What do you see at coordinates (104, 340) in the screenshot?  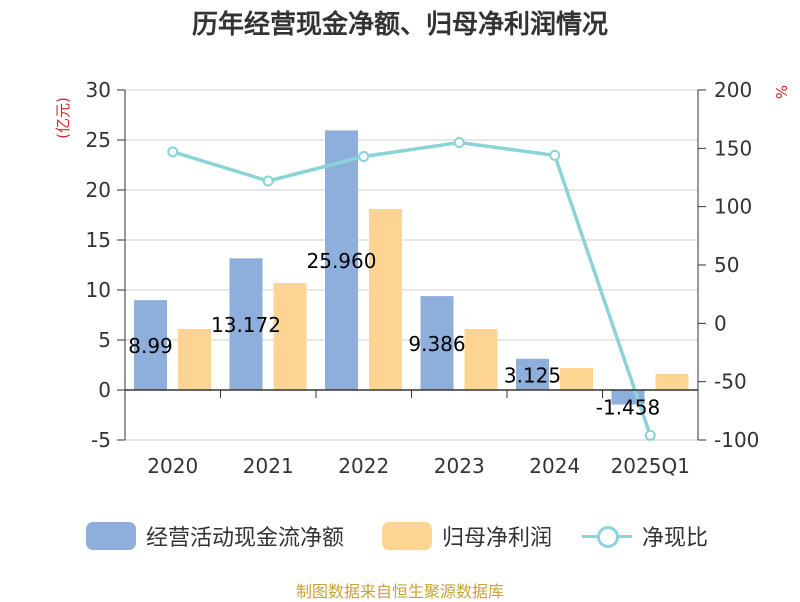 I see `y-left-tick-label: 5` at bounding box center [104, 340].